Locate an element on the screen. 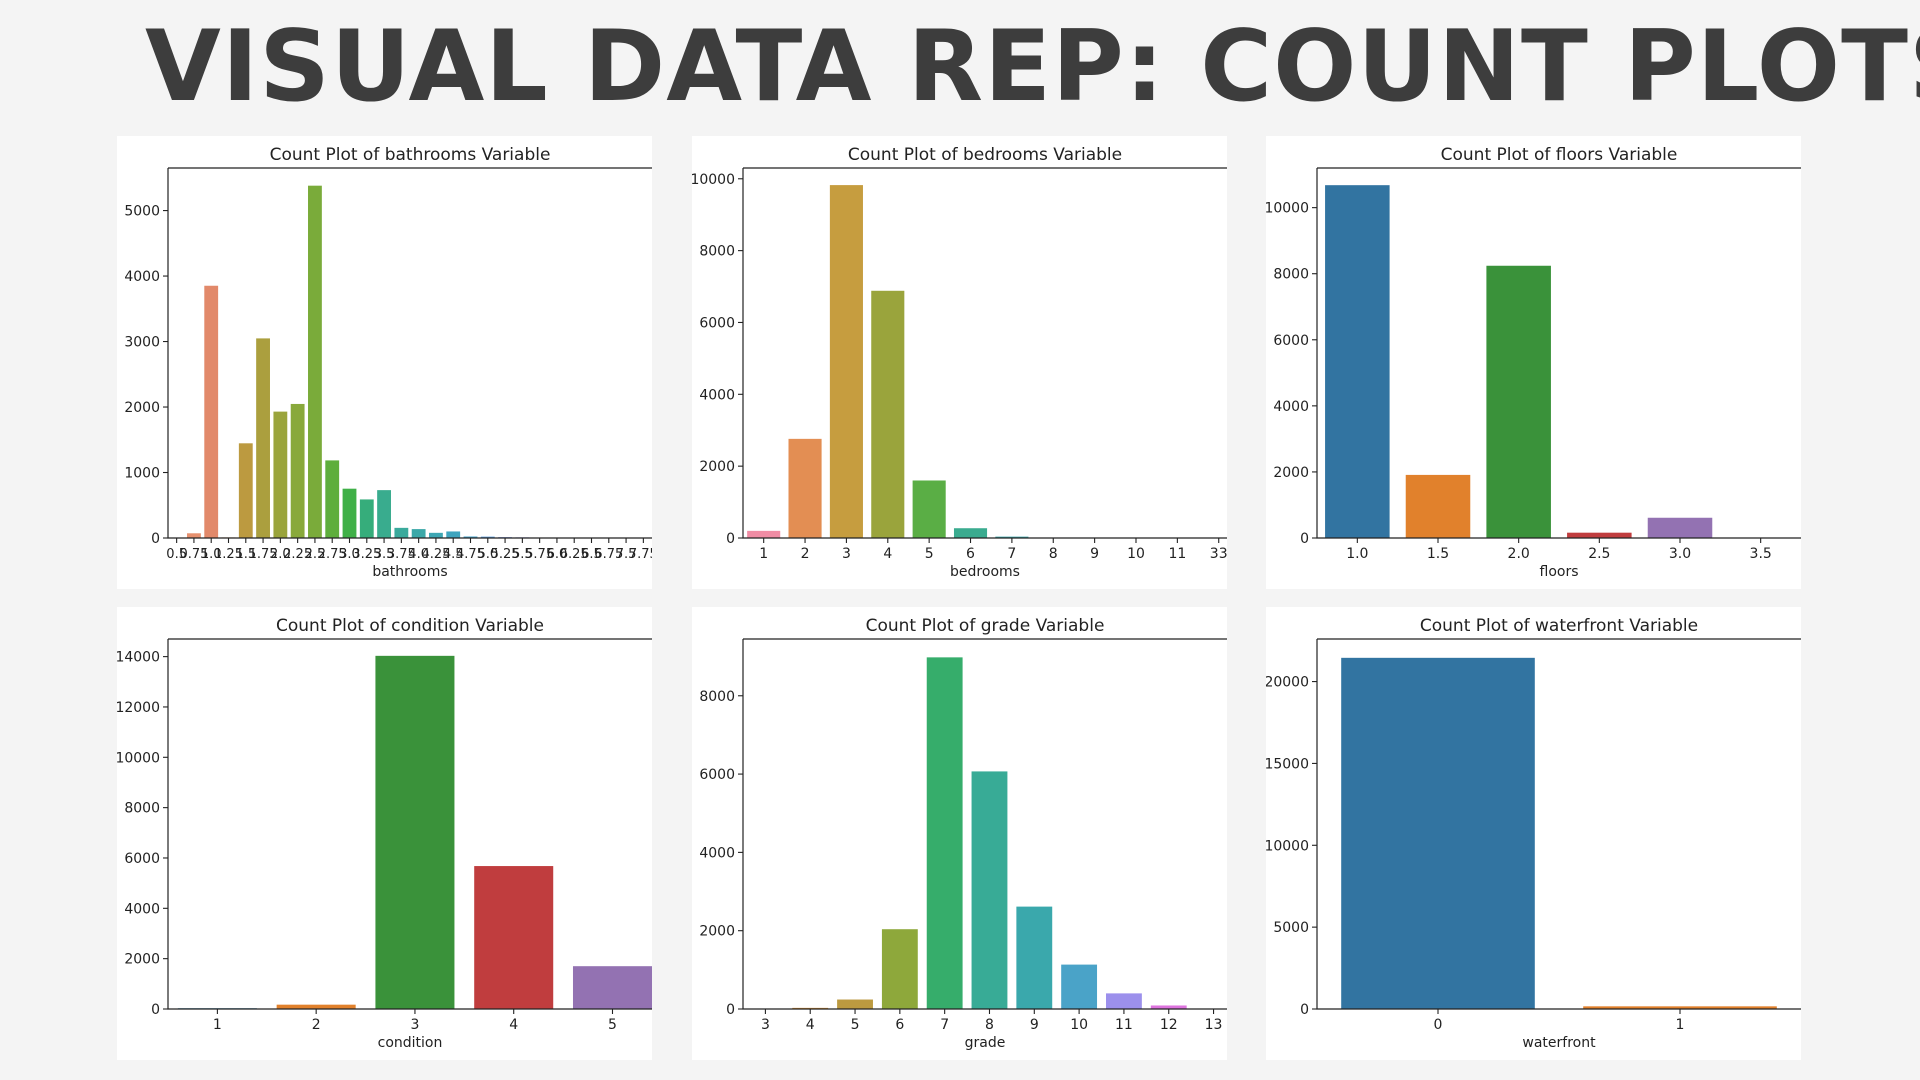 Image resolution: width=1920 pixels, height=1080 pixels. chart-title: Count Plot of bathrooms Variable is located at coordinates (410, 155).